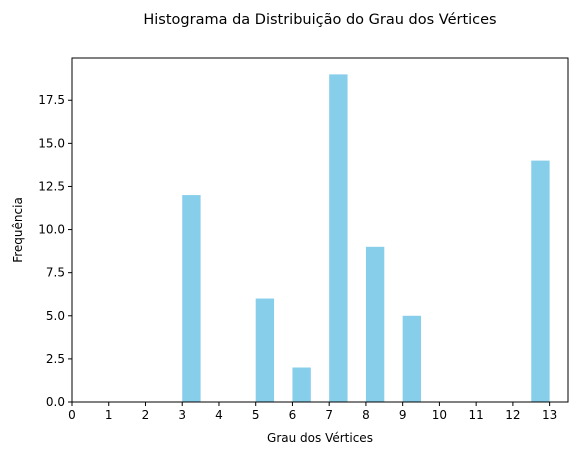  Describe the element at coordinates (55, 316) in the screenshot. I see `y-tick-label-2: 5.0` at that location.